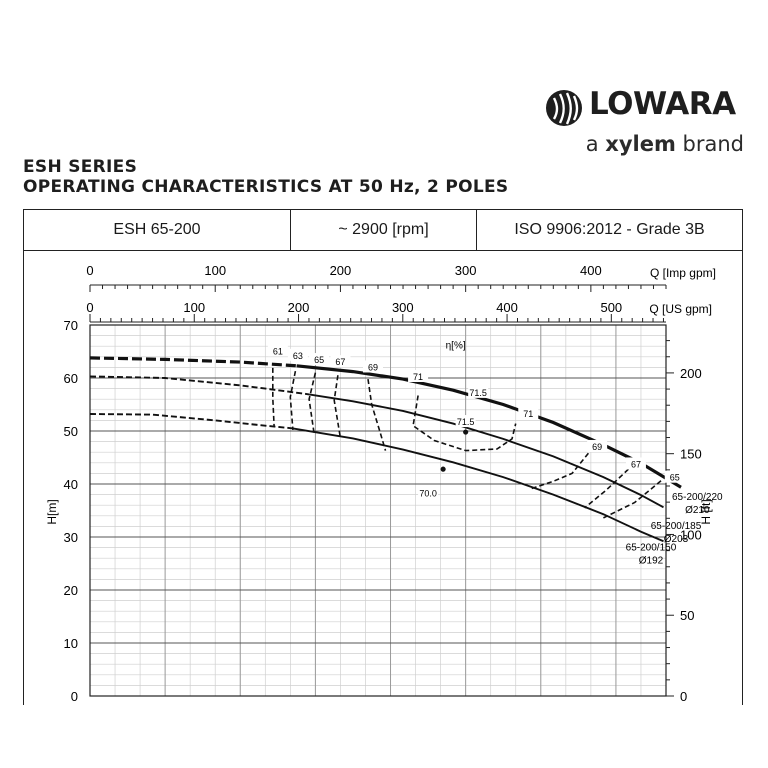  Describe the element at coordinates (680, 309) in the screenshot. I see `x-axis-label-us: Q [US gpm]` at that location.